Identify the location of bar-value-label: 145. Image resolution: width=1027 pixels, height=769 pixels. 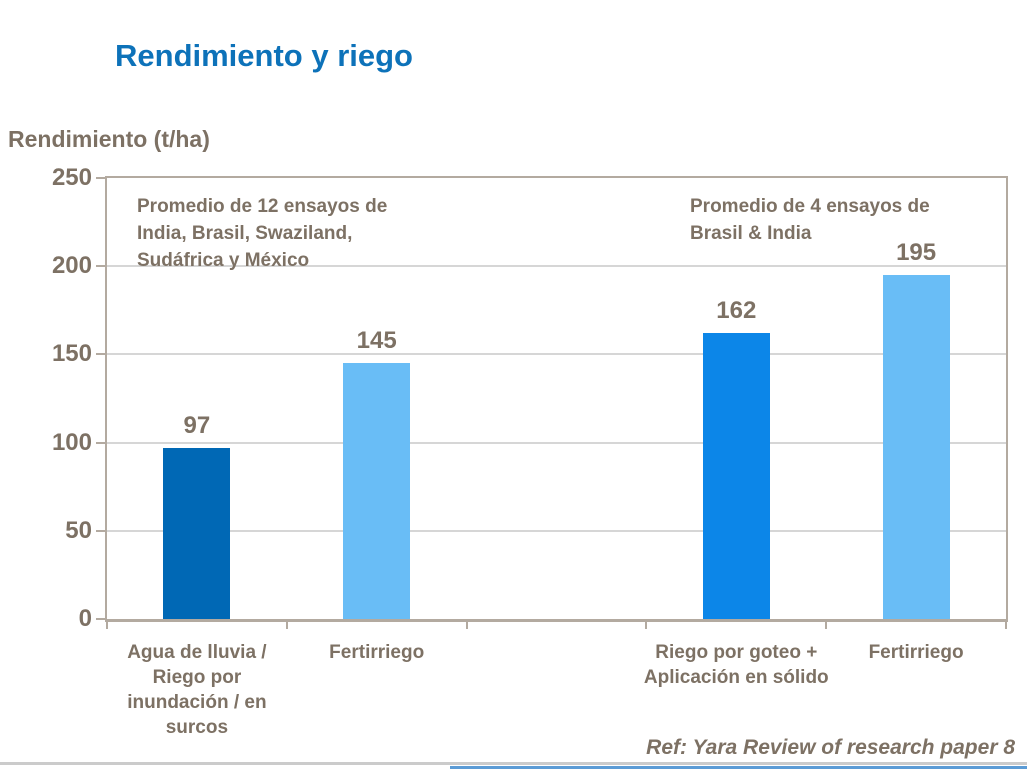
(376, 341).